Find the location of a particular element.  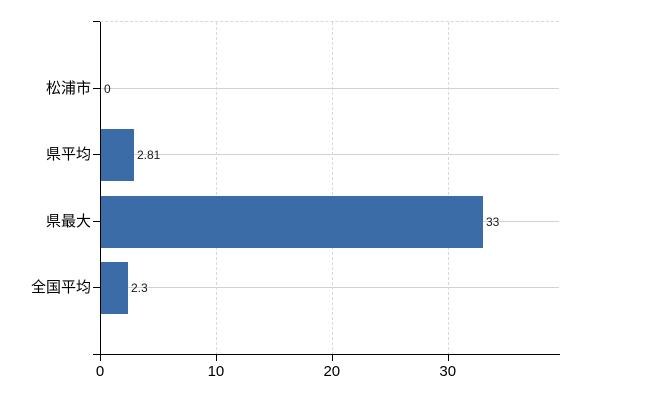

value-label: 2.3 is located at coordinates (139, 288).